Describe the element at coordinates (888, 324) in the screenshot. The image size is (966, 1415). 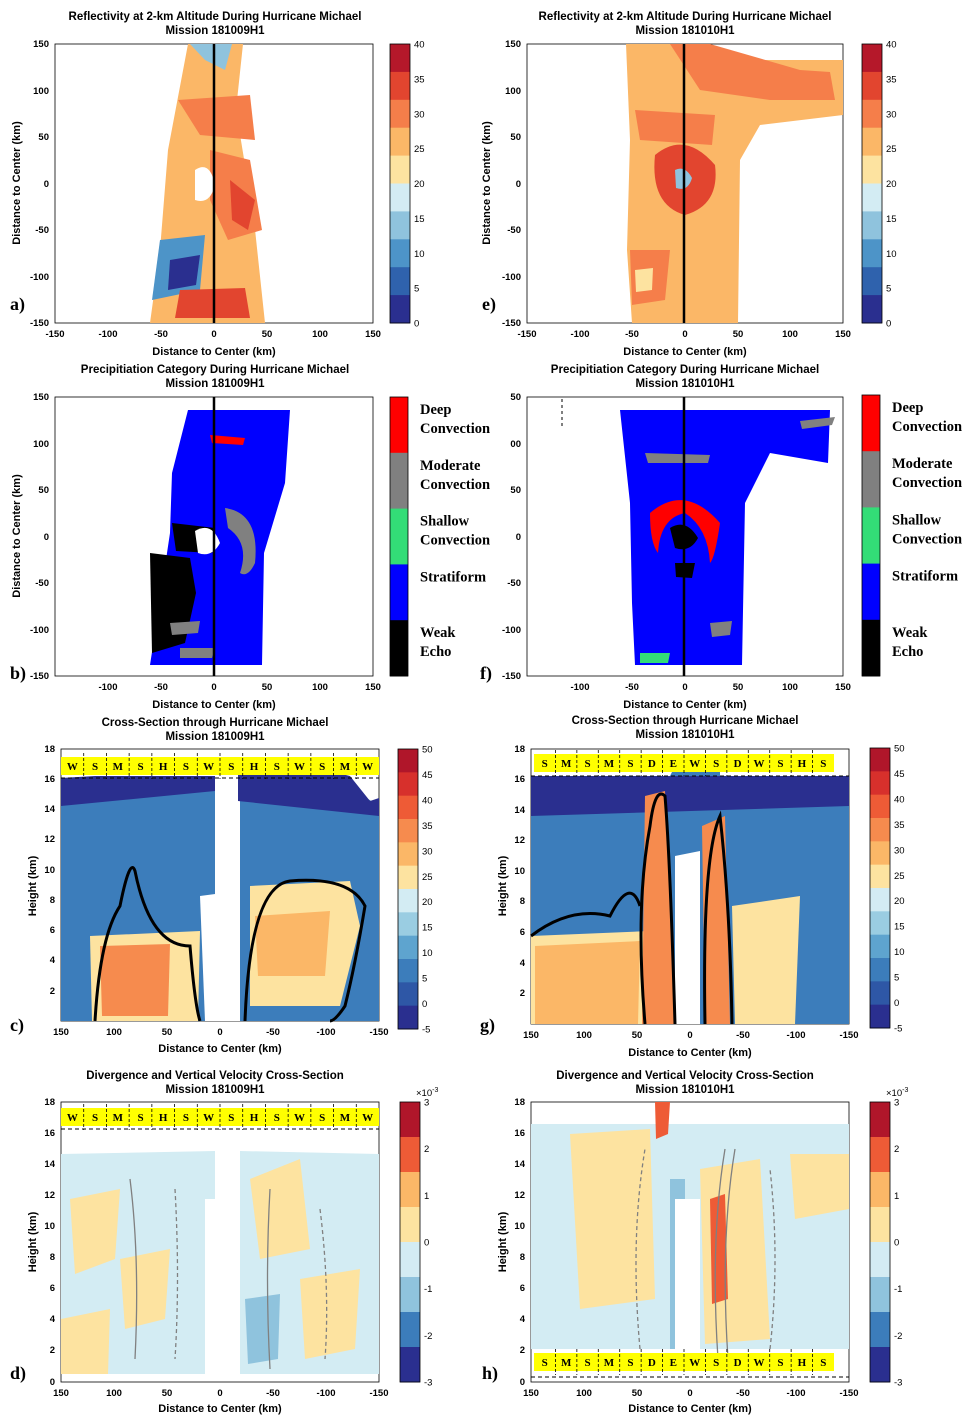
I see `colorbar-tick: 0` at that location.